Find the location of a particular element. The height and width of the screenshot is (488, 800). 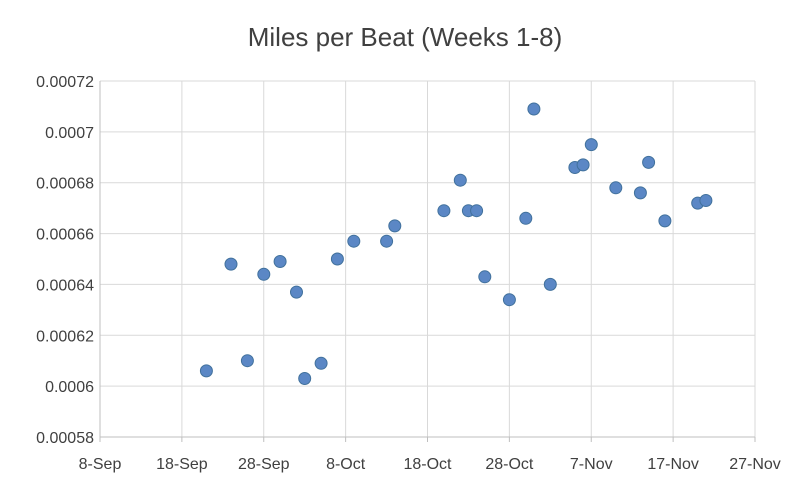

y-tick-label: 0.0007 is located at coordinates (69, 133).